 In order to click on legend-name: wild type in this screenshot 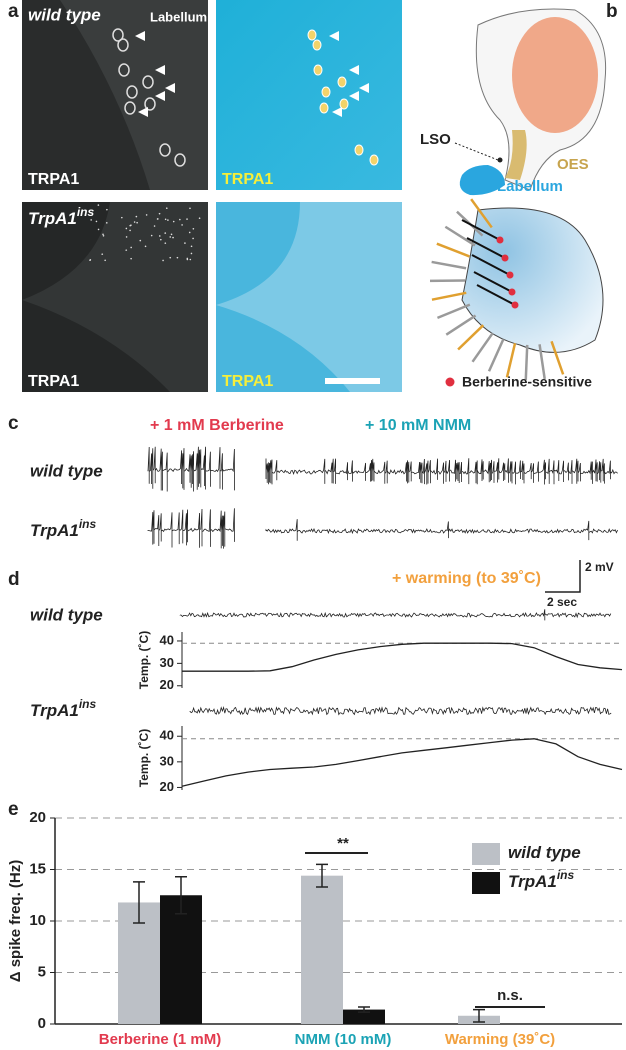, I will do `click(544, 852)`.